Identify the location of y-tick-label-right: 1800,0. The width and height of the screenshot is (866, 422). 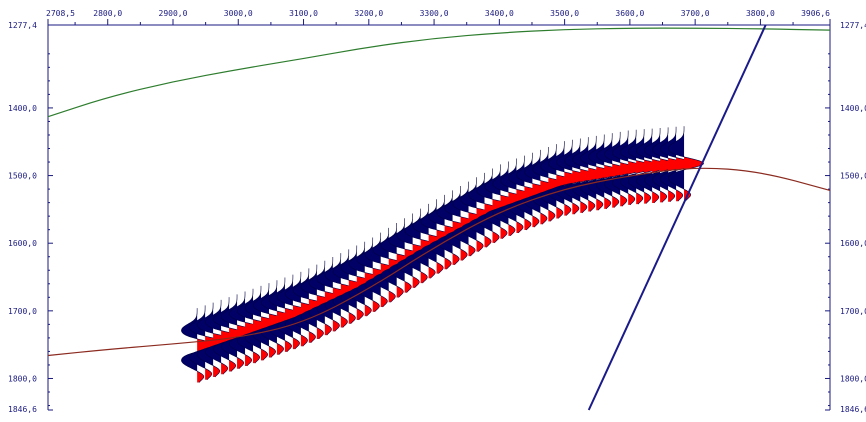
(853, 378).